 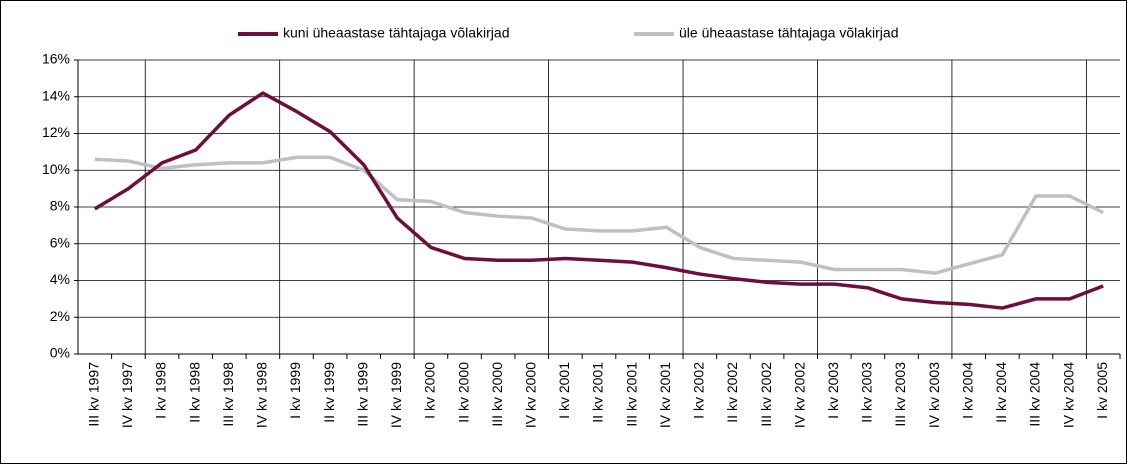 What do you see at coordinates (564, 390) in the screenshot?
I see `x-tick-label: I kv 2001` at bounding box center [564, 390].